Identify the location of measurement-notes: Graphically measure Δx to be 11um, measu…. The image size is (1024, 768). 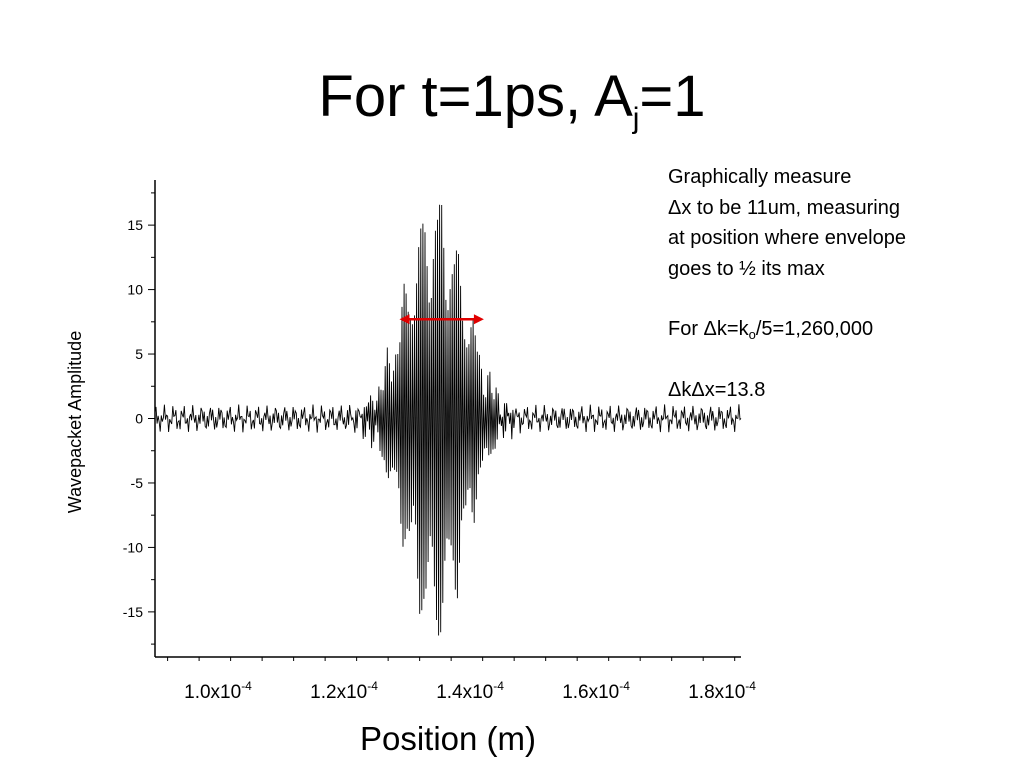
(838, 283).